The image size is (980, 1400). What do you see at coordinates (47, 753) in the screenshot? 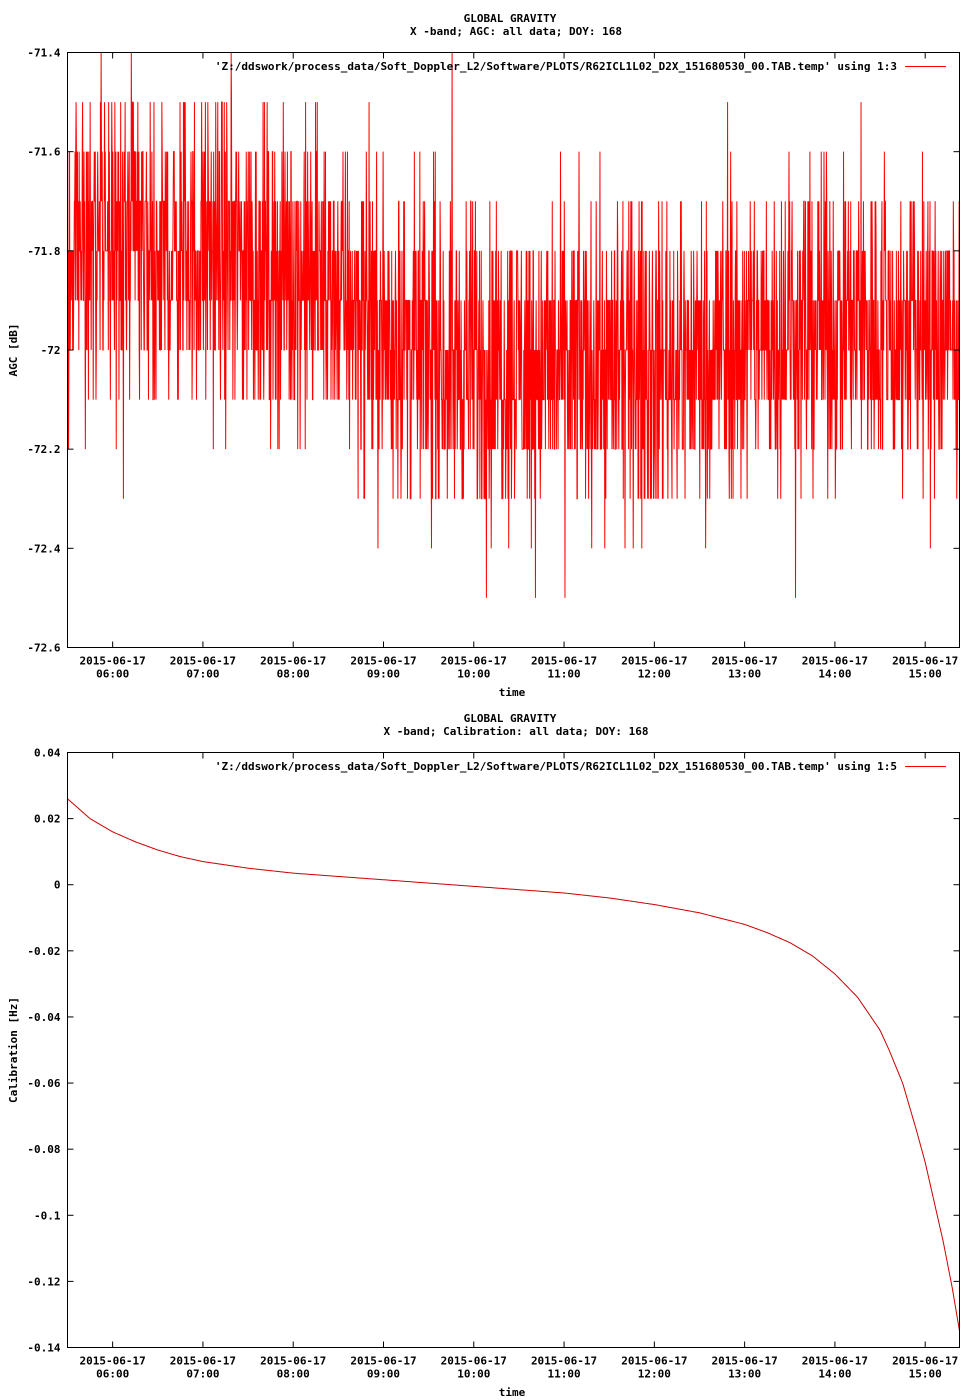
I see `calibration-y-tick-label: 0.04` at bounding box center [47, 753].